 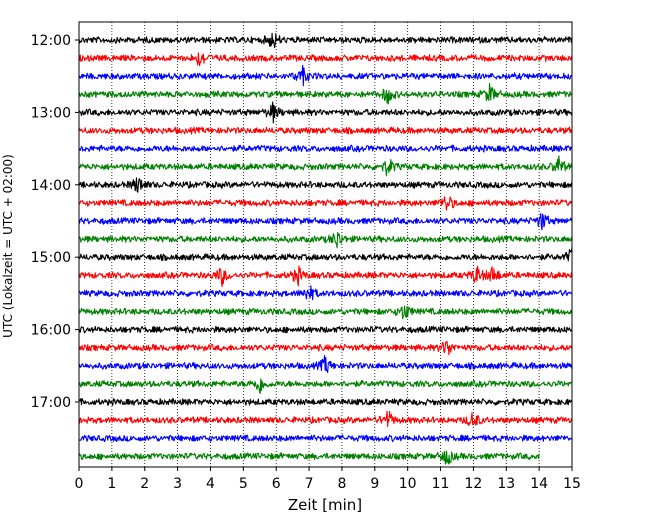 I want to click on x-tick-label: 10, so click(x=408, y=484).